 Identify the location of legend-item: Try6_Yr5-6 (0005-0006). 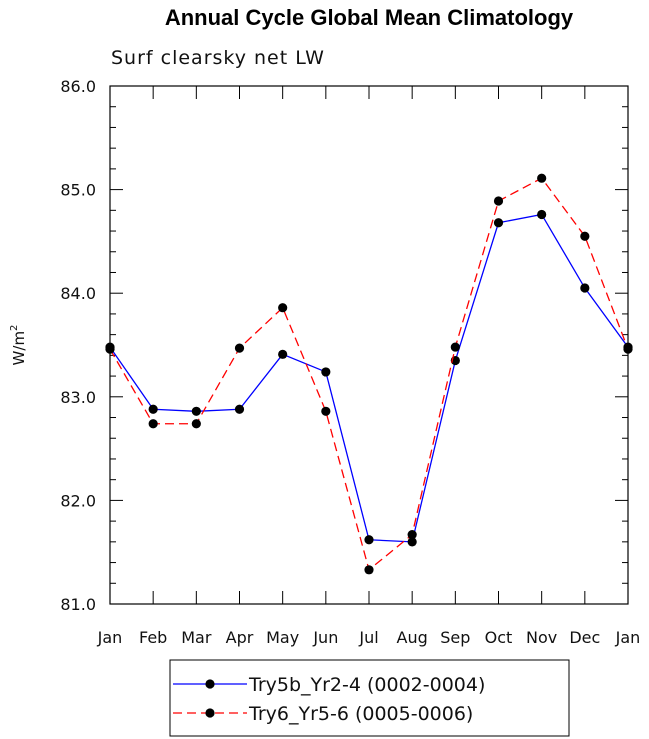
(323, 714).